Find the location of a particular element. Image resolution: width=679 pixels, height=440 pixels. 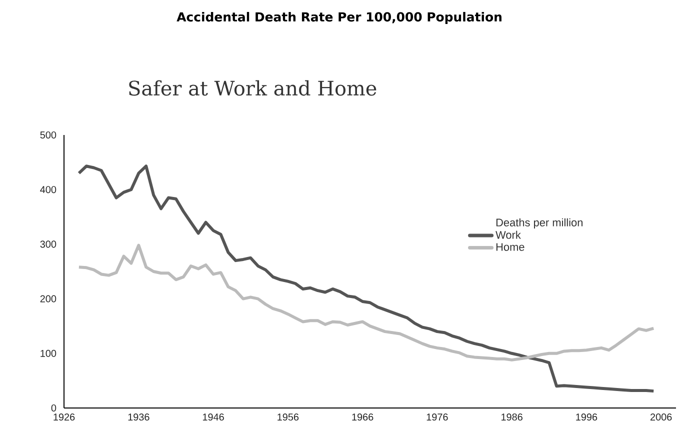

x-tick-label: 1966 is located at coordinates (363, 417).